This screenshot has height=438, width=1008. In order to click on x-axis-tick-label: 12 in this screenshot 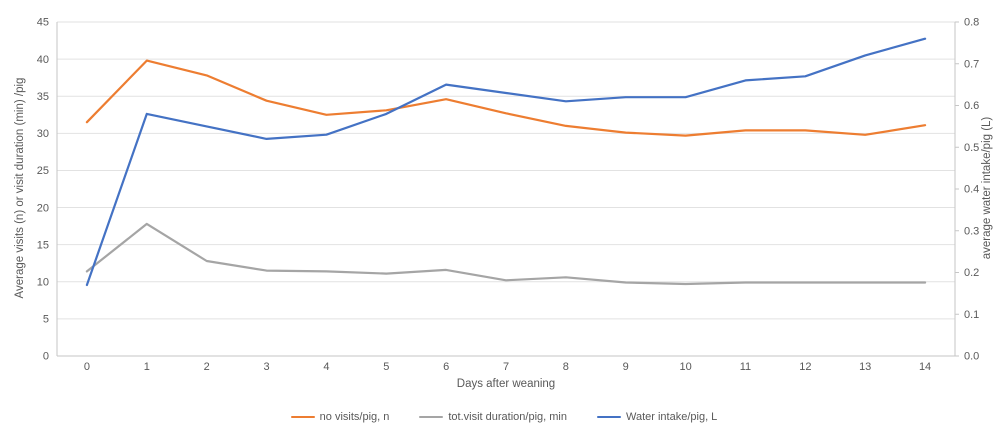, I will do `click(805, 367)`.